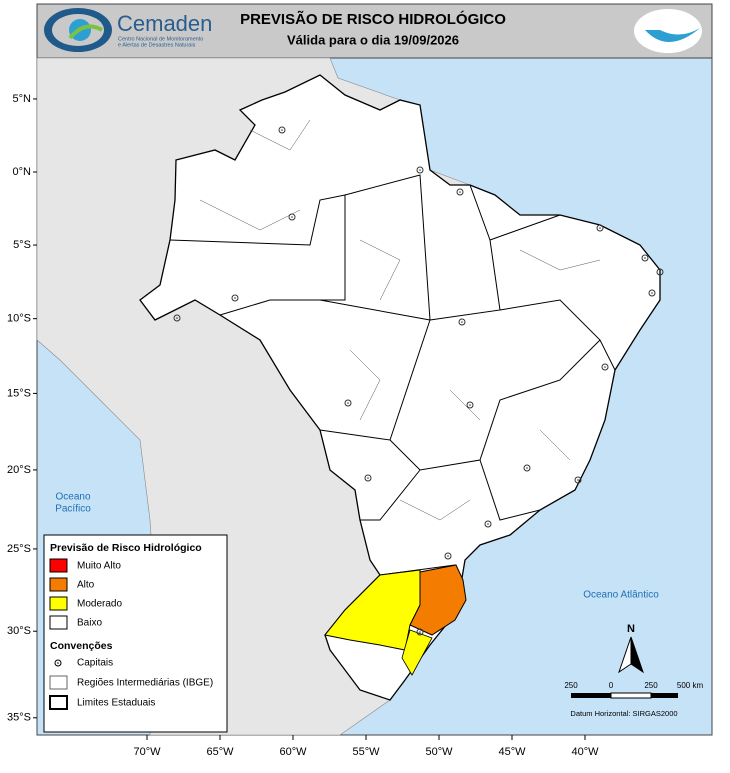 Image resolution: width=730 pixels, height=773 pixels. I want to click on lat-tick-label: 30°S, so click(19, 631).